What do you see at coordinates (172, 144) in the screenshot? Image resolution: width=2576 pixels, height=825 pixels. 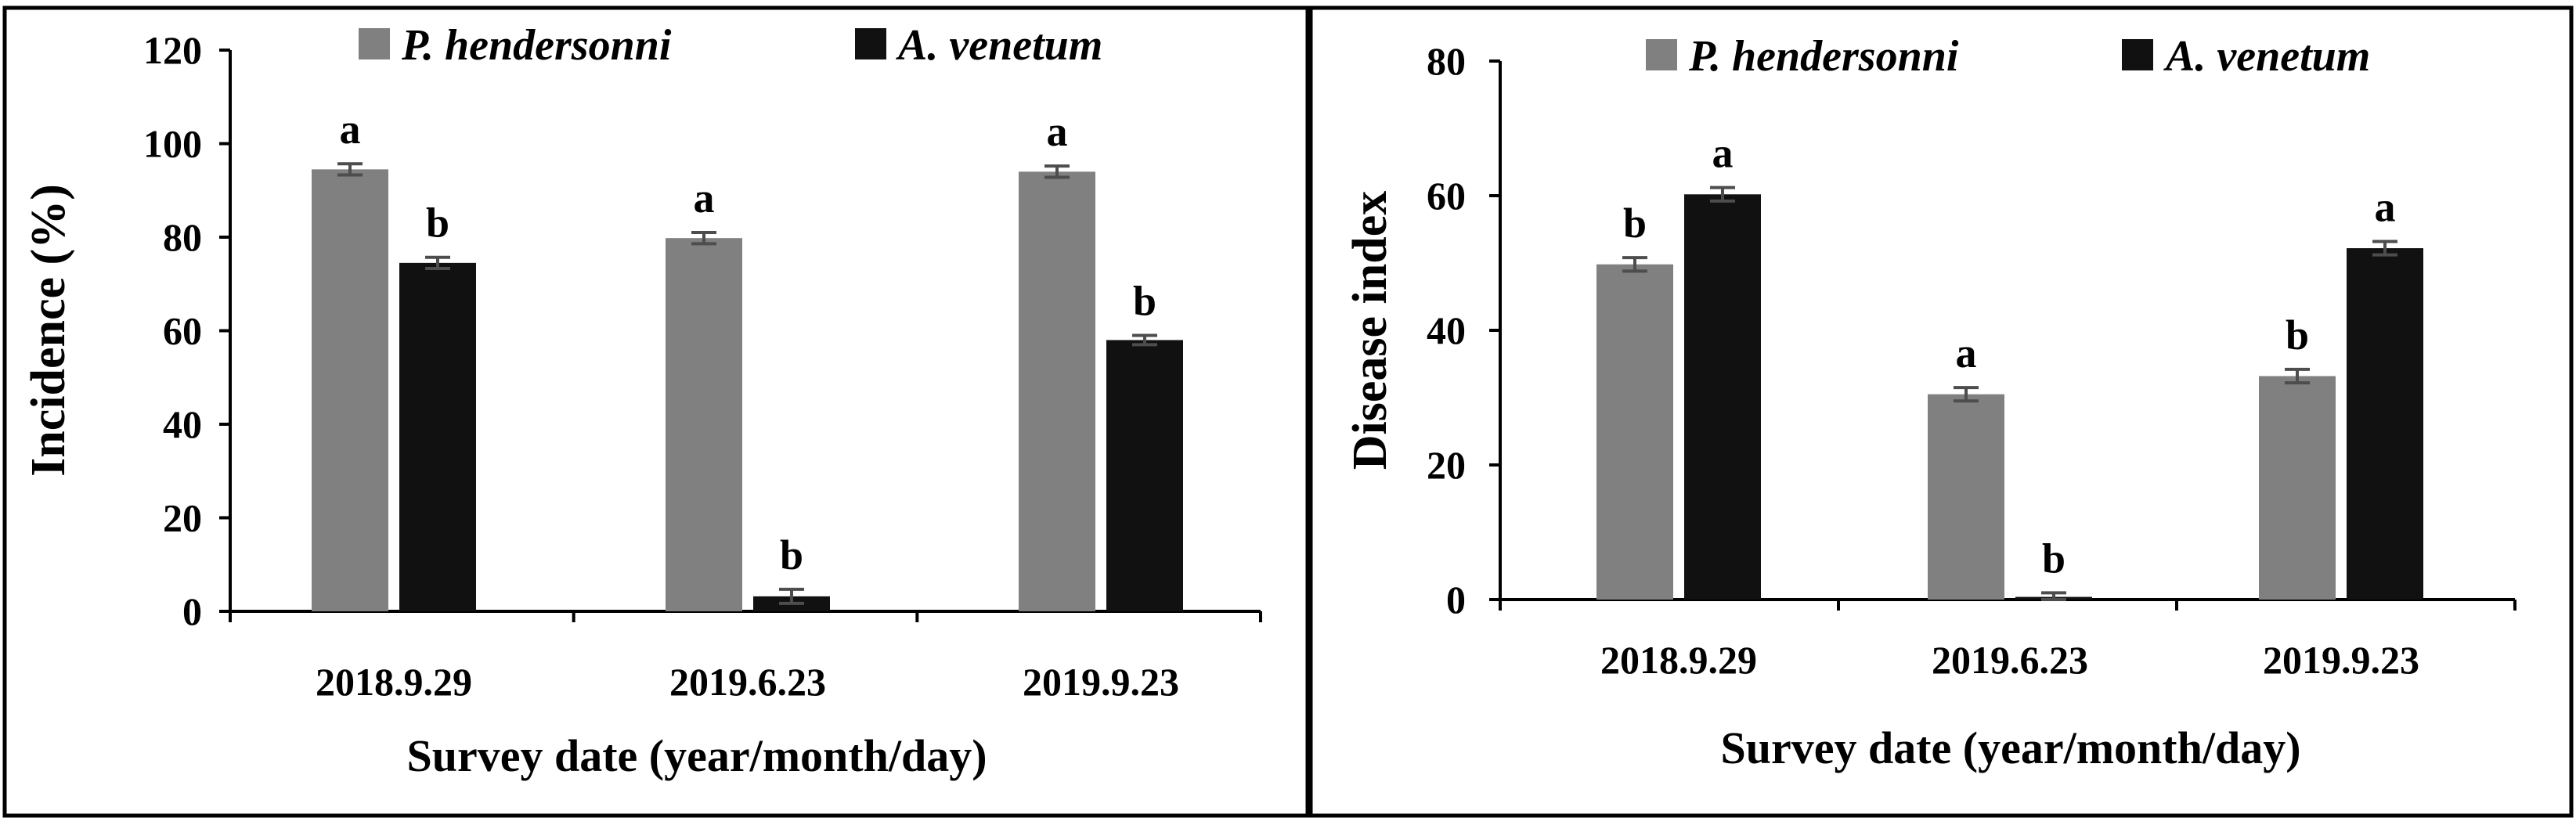 I see `y-tick-label: 100` at bounding box center [172, 144].